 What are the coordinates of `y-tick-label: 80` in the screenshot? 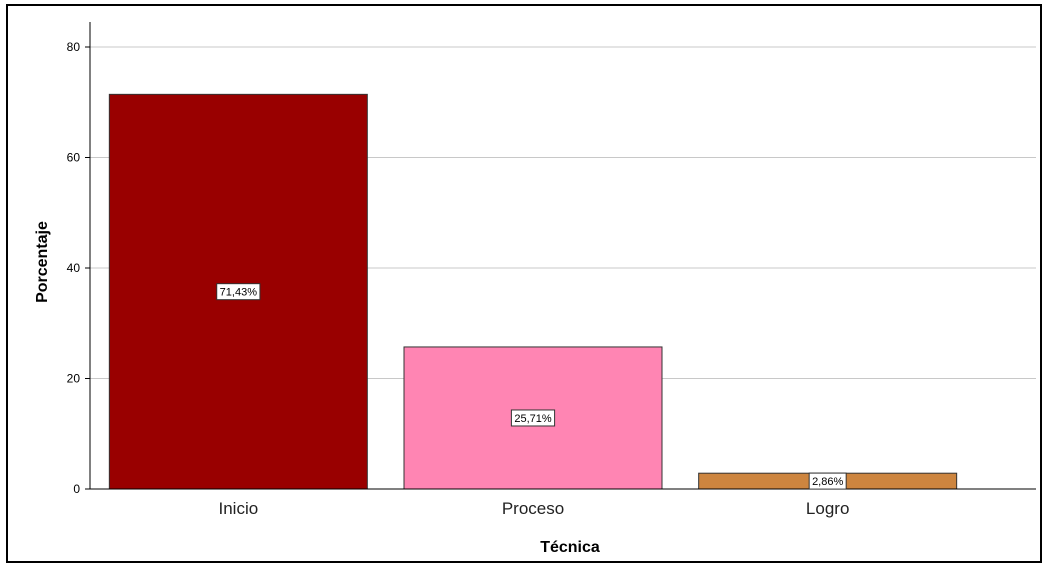 It's located at (74, 47).